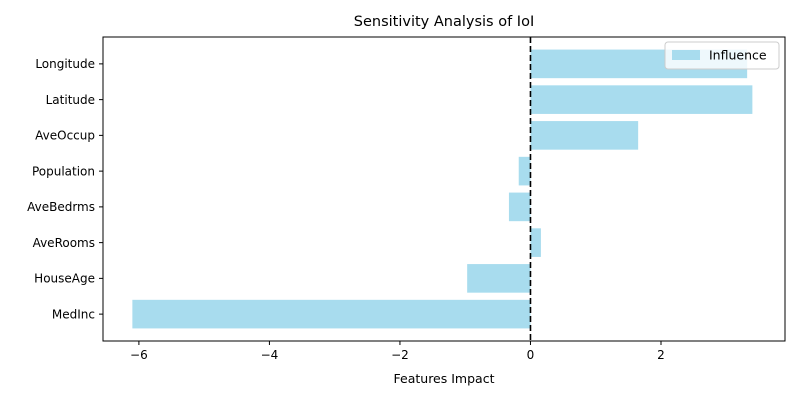  Describe the element at coordinates (444, 22) in the screenshot. I see `chart-title: Sensitivity Analysis of IoI` at that location.